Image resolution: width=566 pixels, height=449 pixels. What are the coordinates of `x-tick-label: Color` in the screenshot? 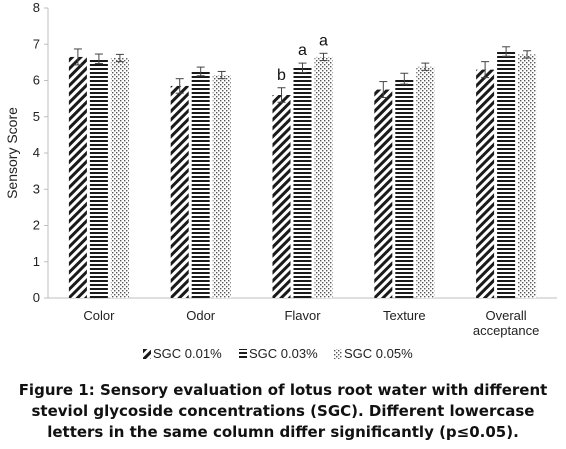 It's located at (99, 315).